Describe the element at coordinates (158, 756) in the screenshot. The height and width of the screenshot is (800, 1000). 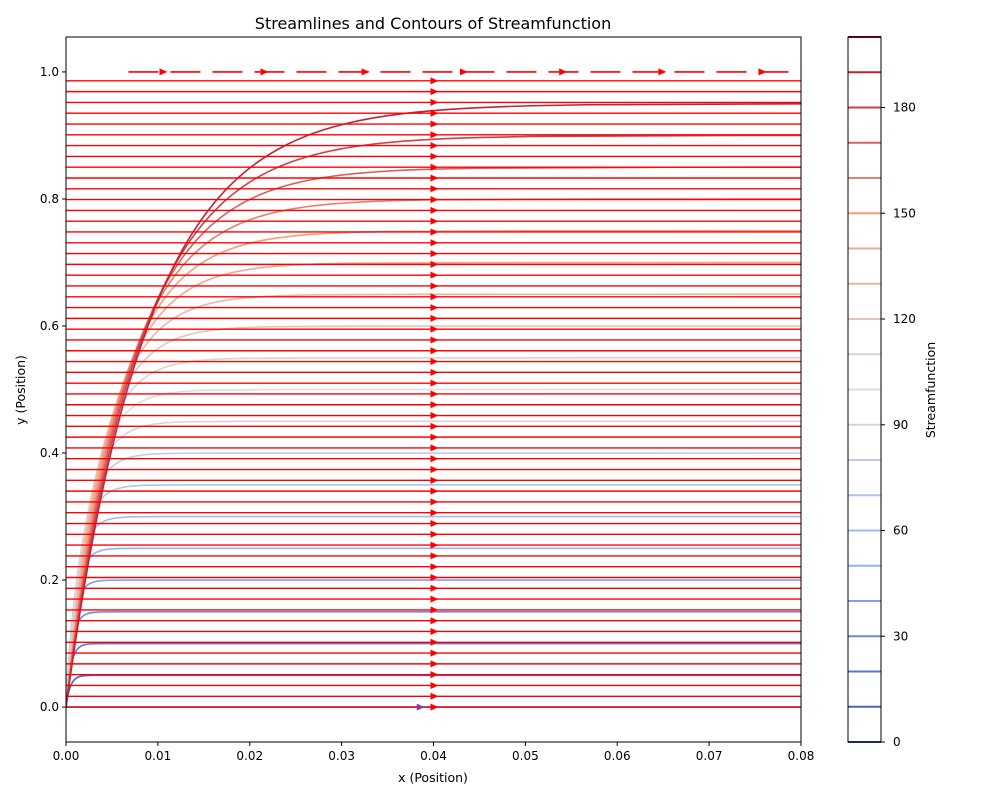
I see `x-tick-label: 0.01` at that location.